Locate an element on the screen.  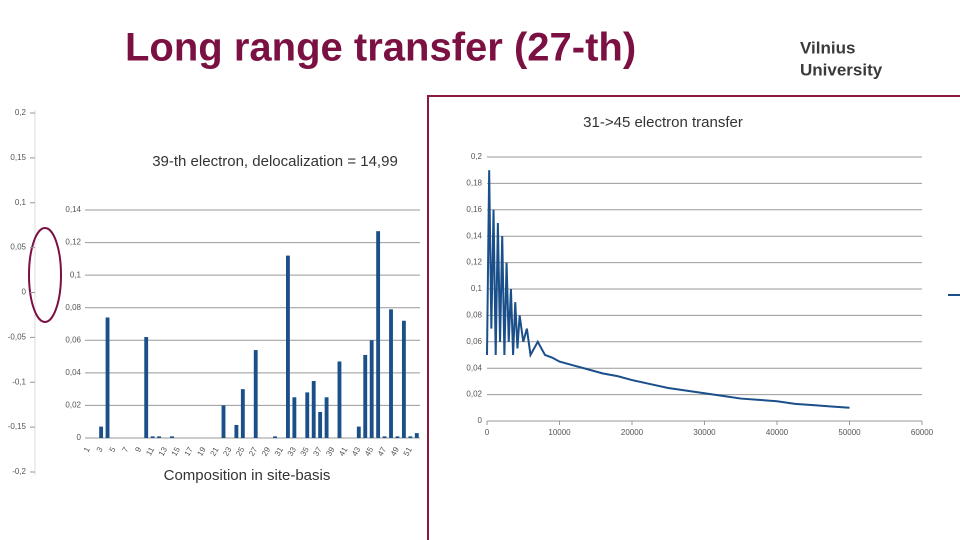
x-tick-label: 47 is located at coordinates (382, 451).